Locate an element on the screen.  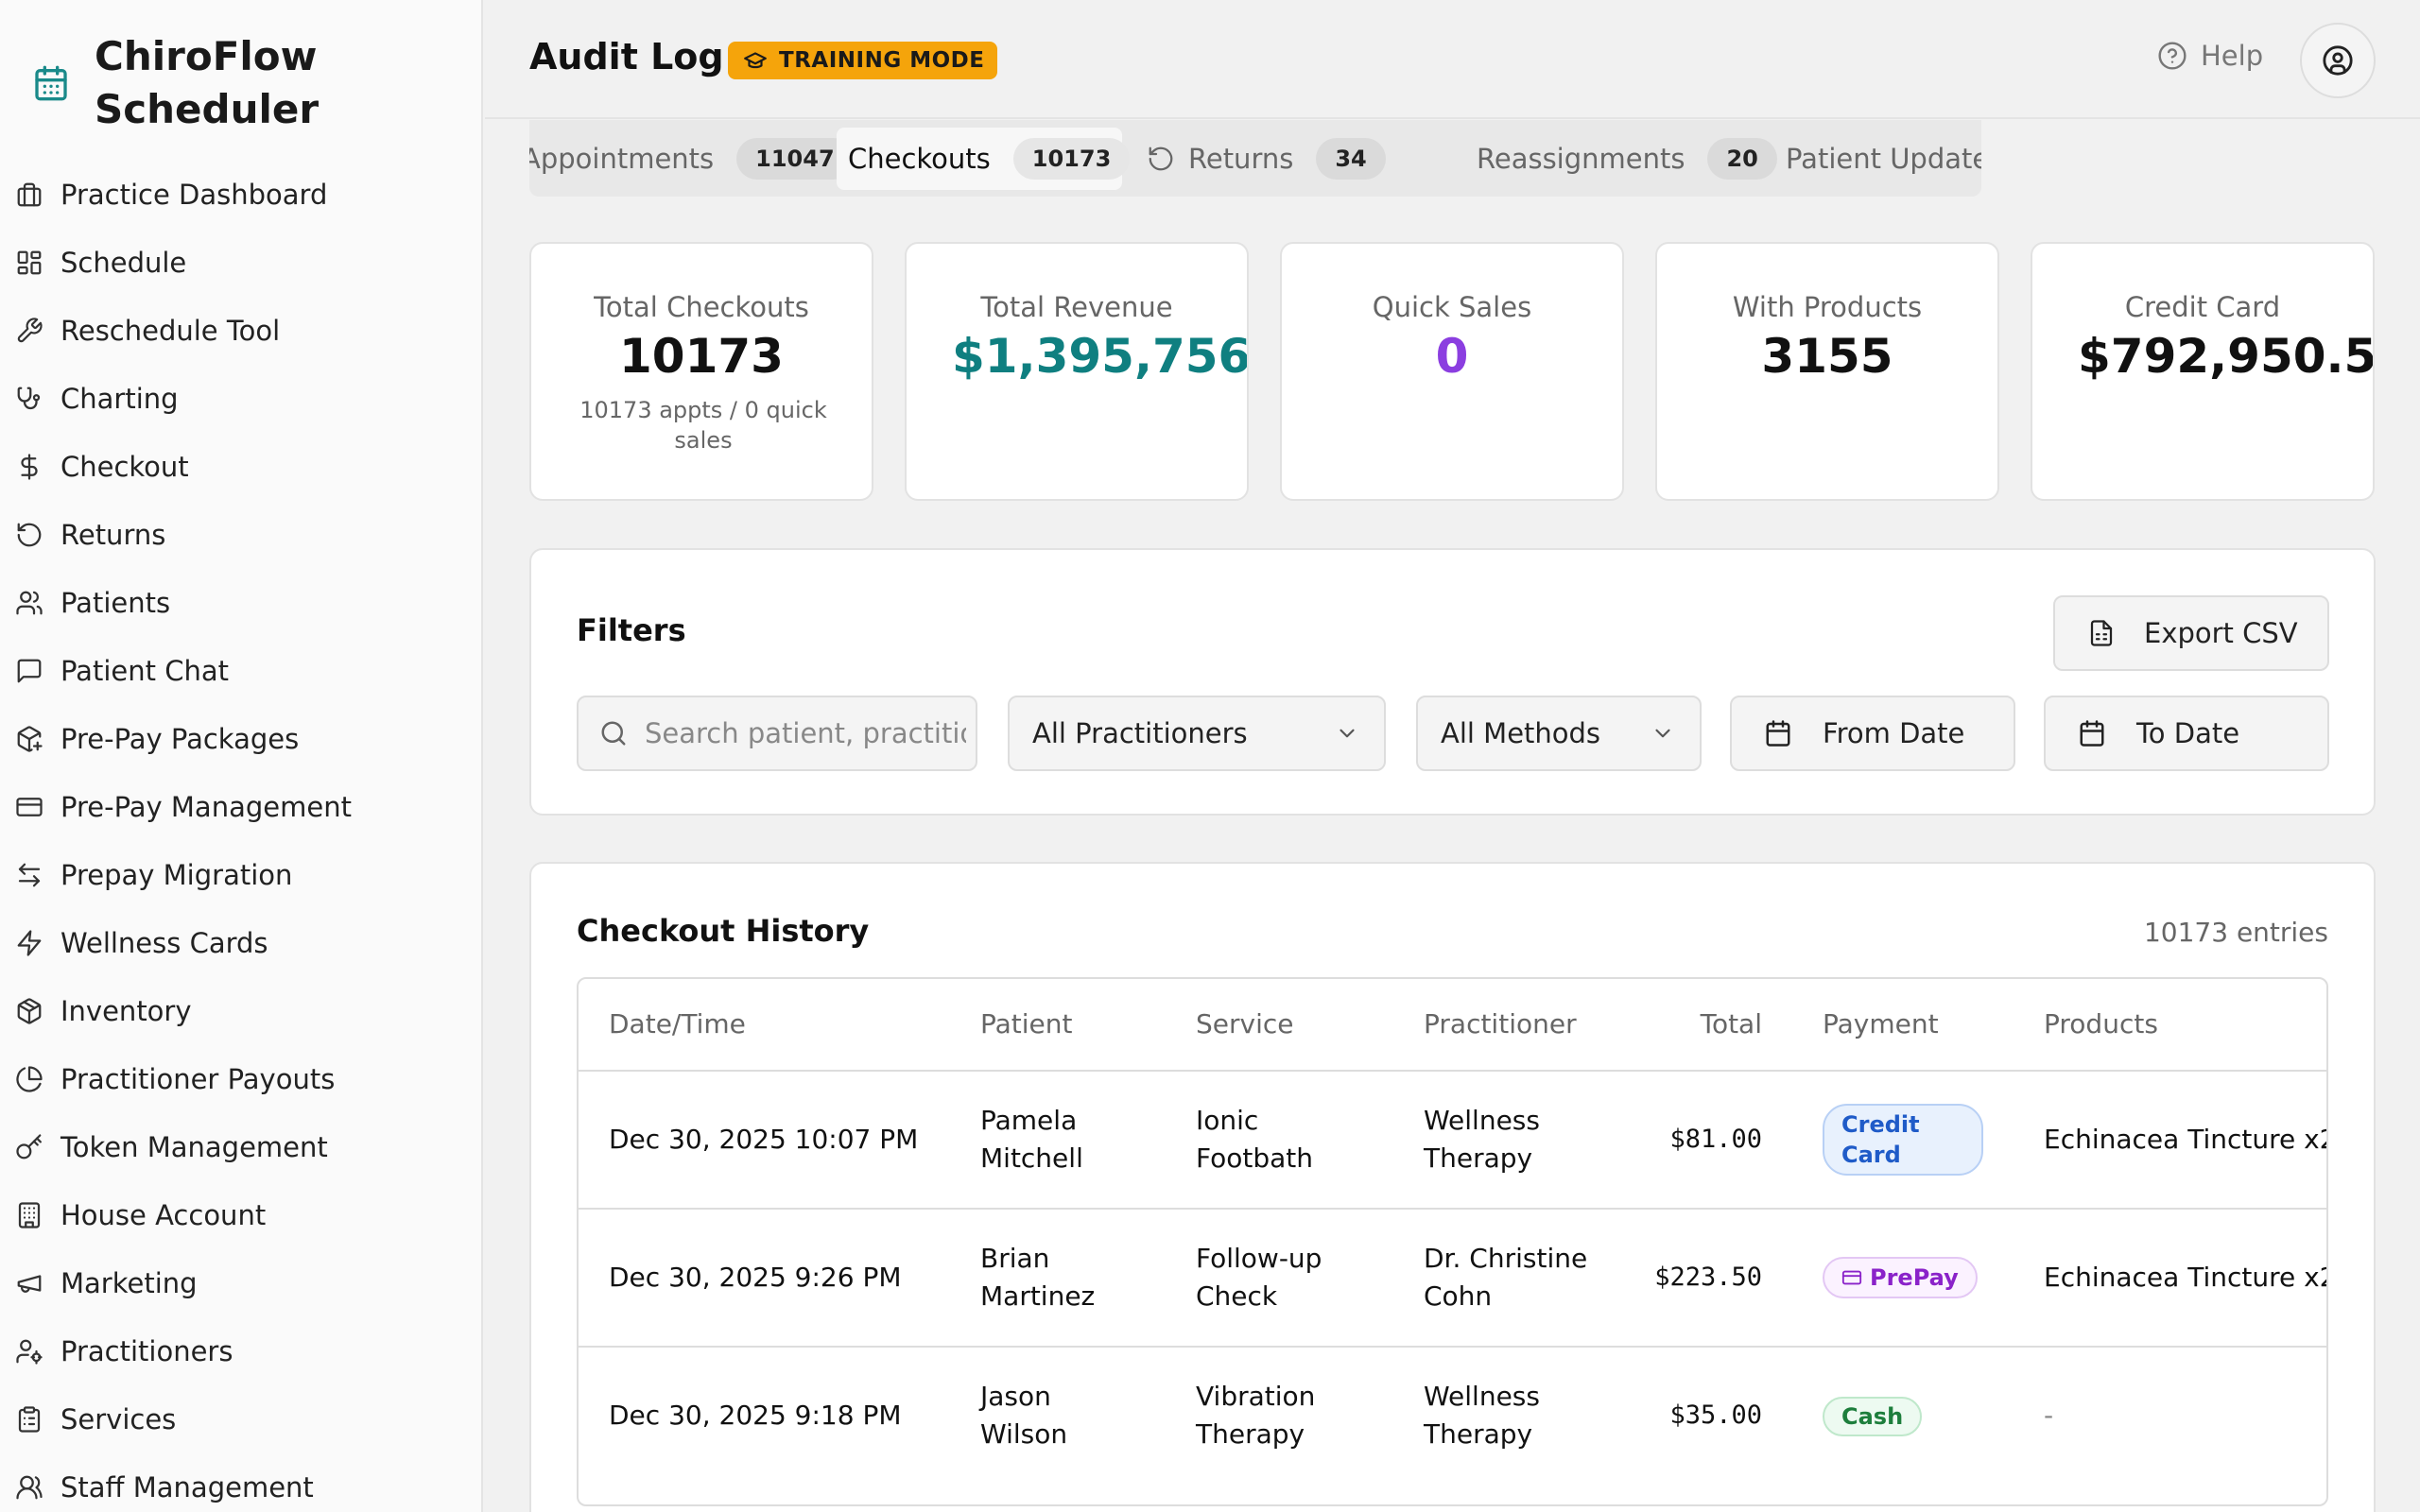
from-date-picker: From Date is located at coordinates (1872, 733).